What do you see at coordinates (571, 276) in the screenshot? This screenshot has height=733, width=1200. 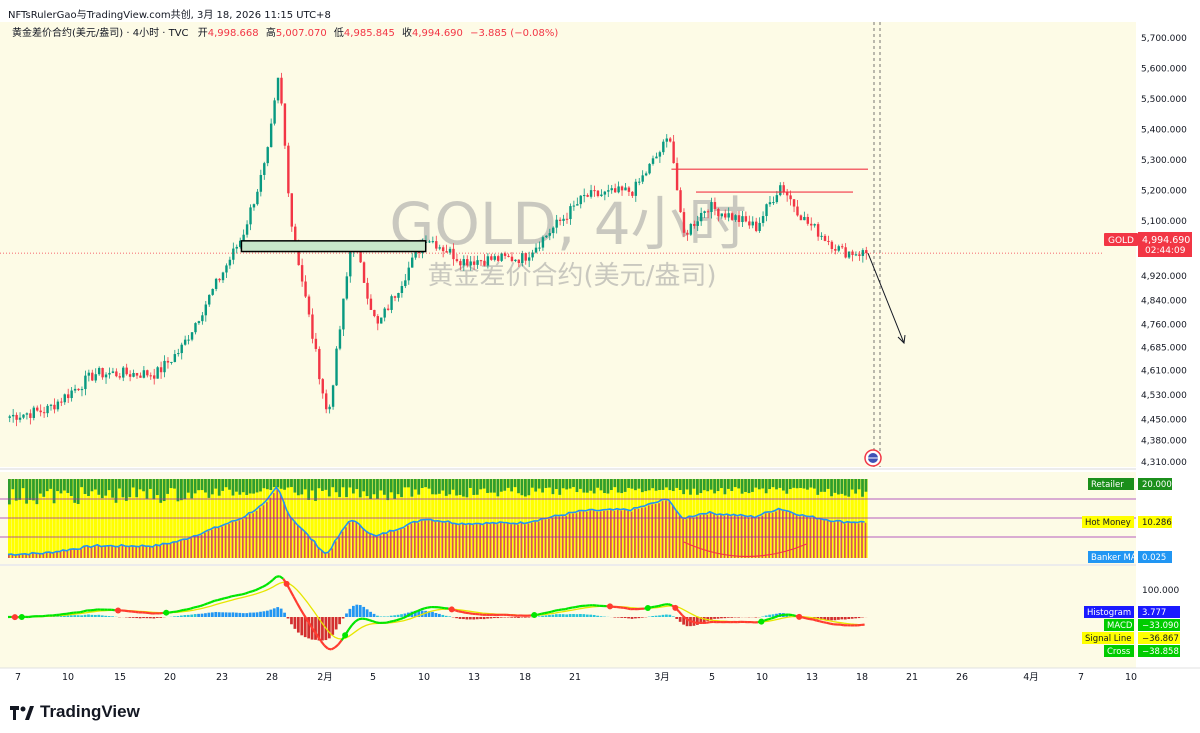 I see `watermark-description: 黄金差价合约(美元/盎司)` at bounding box center [571, 276].